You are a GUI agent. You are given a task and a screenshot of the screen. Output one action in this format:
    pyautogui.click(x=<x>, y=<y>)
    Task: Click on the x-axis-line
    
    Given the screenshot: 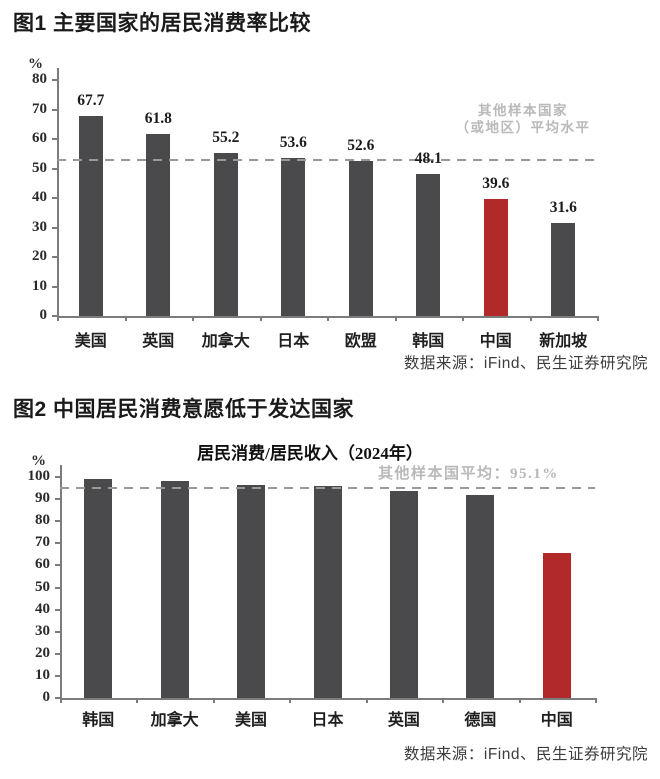 What is the action you would take?
    pyautogui.click(x=328, y=699)
    